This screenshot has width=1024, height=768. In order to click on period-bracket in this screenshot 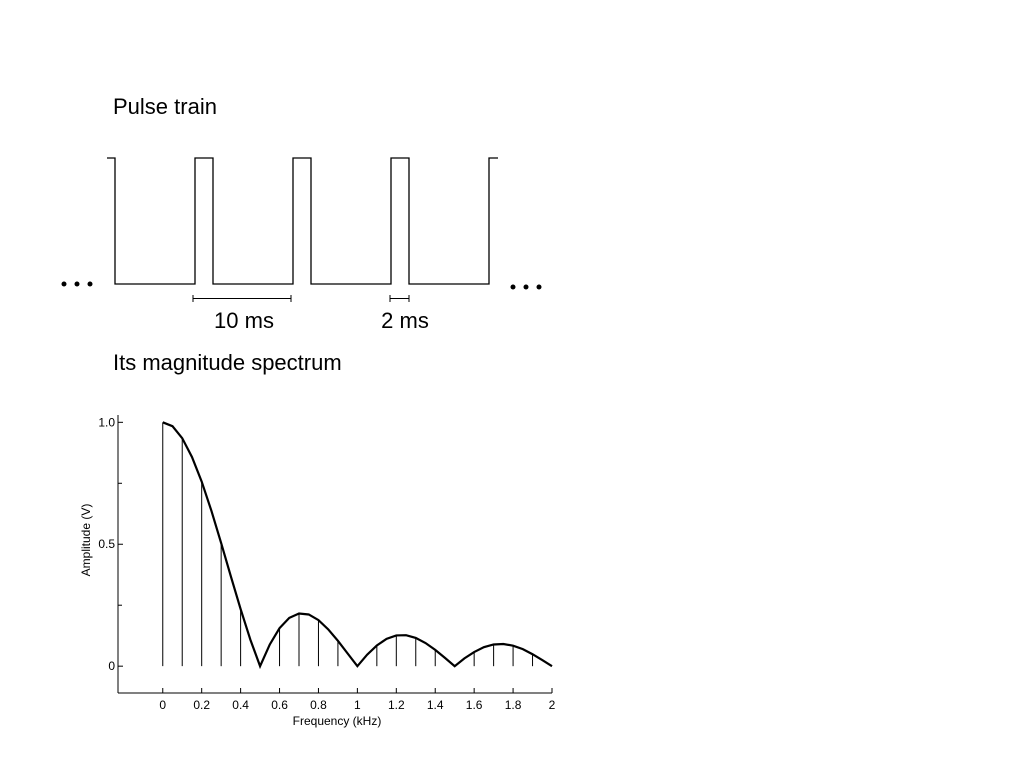, I will do `click(242, 298)`.